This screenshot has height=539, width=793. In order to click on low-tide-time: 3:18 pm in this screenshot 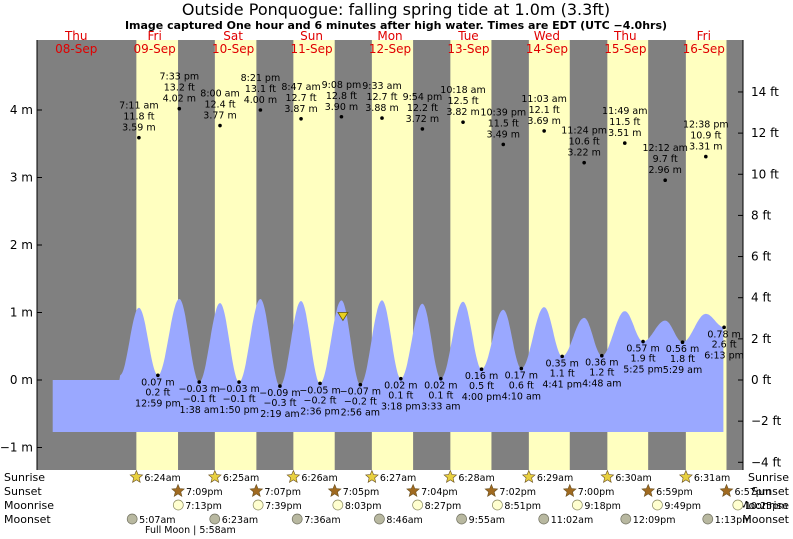, I will do `click(401, 407)`.